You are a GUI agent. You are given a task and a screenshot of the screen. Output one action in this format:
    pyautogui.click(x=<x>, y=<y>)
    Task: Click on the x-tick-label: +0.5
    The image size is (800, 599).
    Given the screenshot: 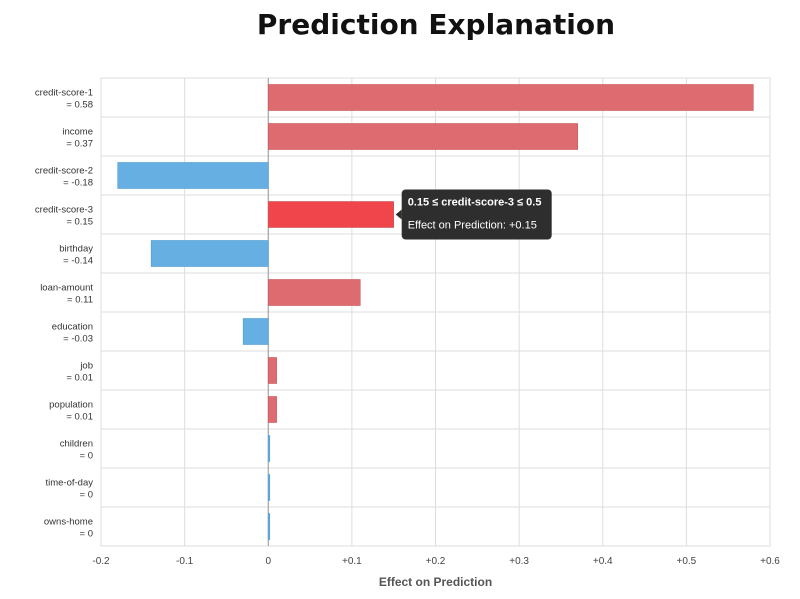 What is the action you would take?
    pyautogui.click(x=687, y=561)
    